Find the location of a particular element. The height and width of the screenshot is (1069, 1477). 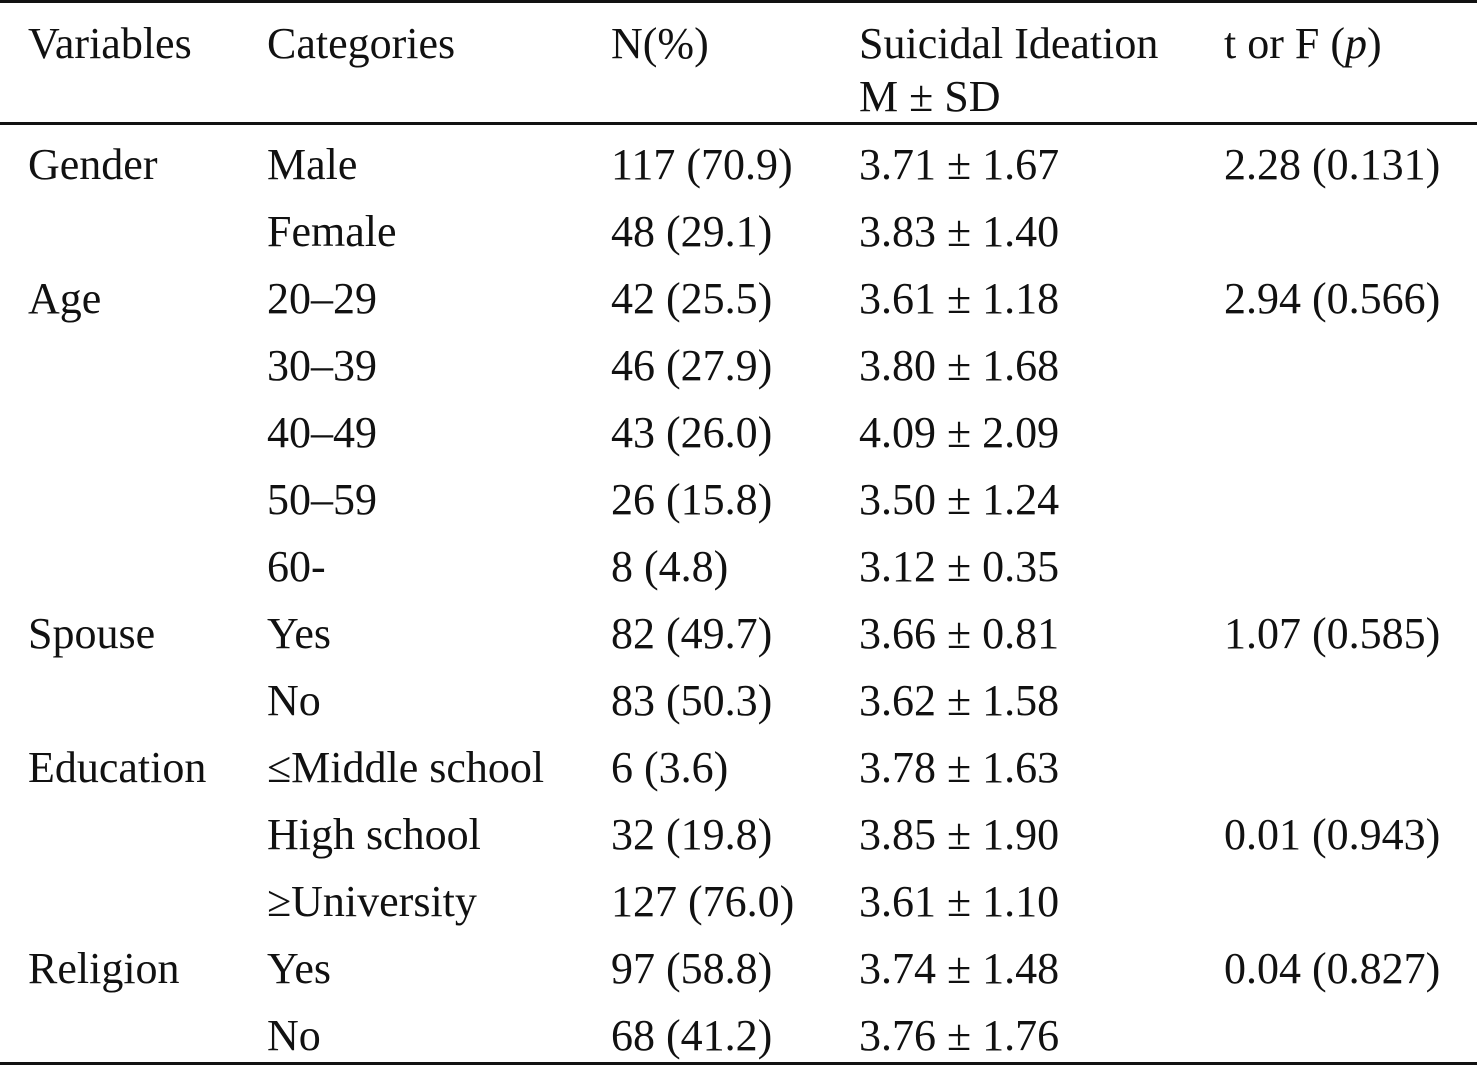

n-percent-cell: 127 (76.0) is located at coordinates (703, 901).